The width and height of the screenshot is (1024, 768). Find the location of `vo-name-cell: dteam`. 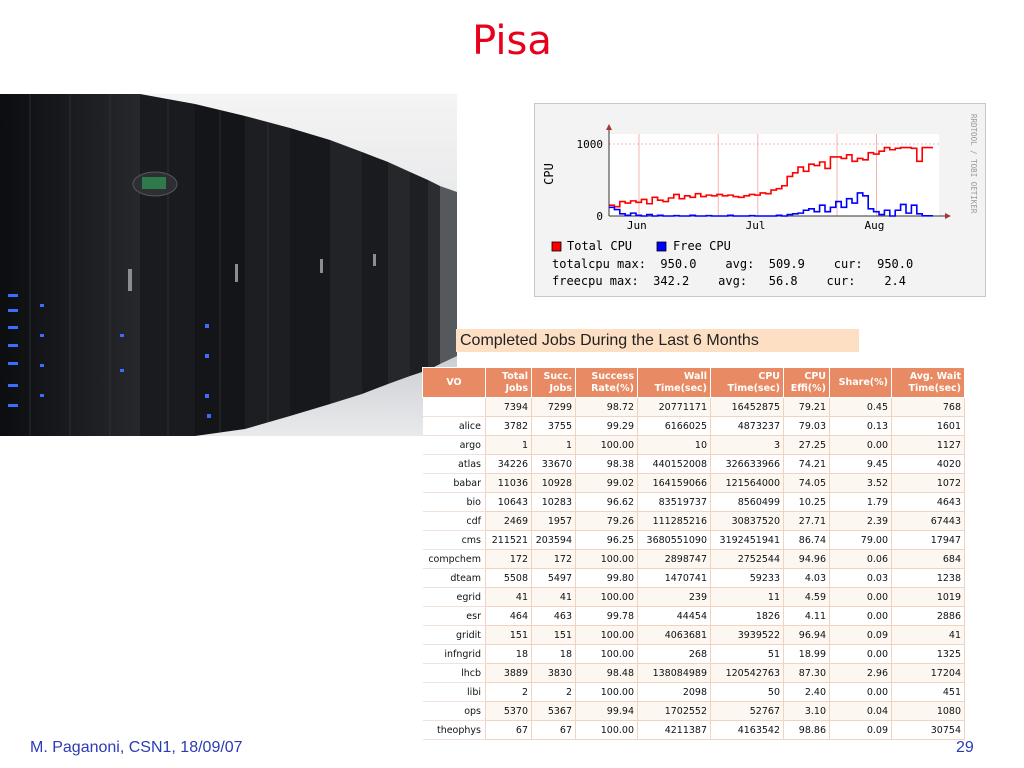

vo-name-cell: dteam is located at coordinates (454, 578).